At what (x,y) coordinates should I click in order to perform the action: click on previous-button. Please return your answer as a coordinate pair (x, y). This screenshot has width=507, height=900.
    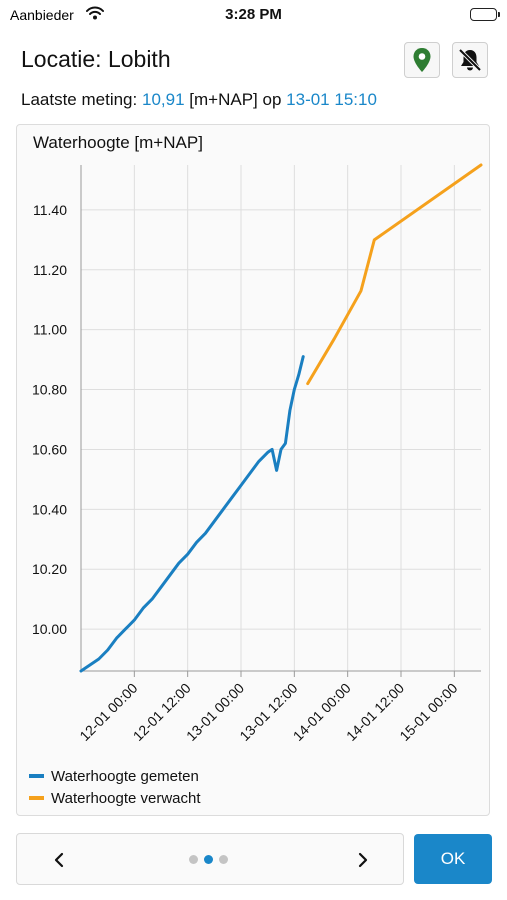
    Looking at the image, I should click on (59, 860).